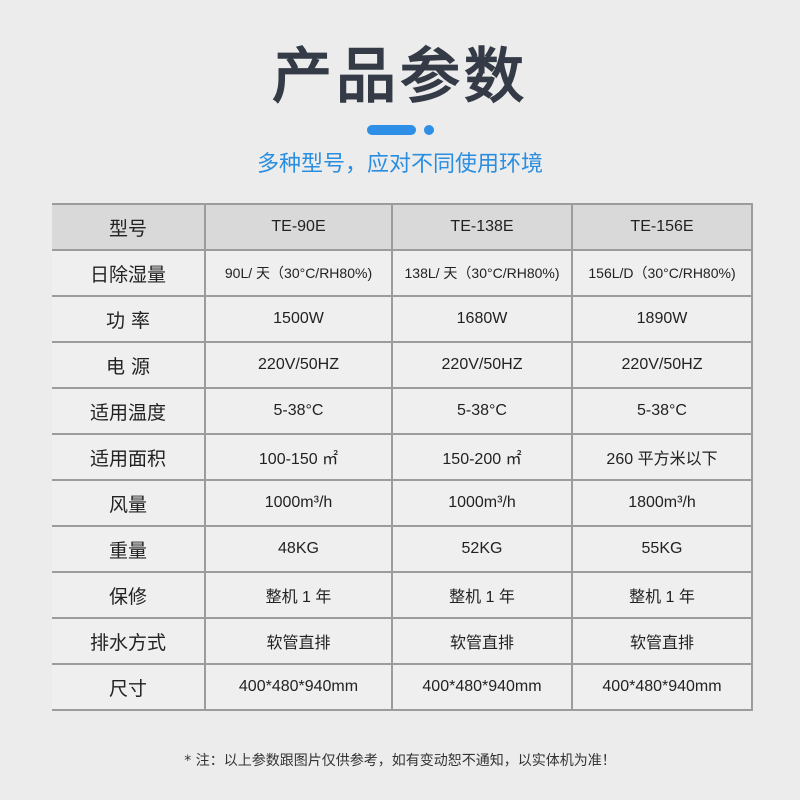 The width and height of the screenshot is (800, 800). Describe the element at coordinates (129, 365) in the screenshot. I see `row-label: 电 源` at that location.